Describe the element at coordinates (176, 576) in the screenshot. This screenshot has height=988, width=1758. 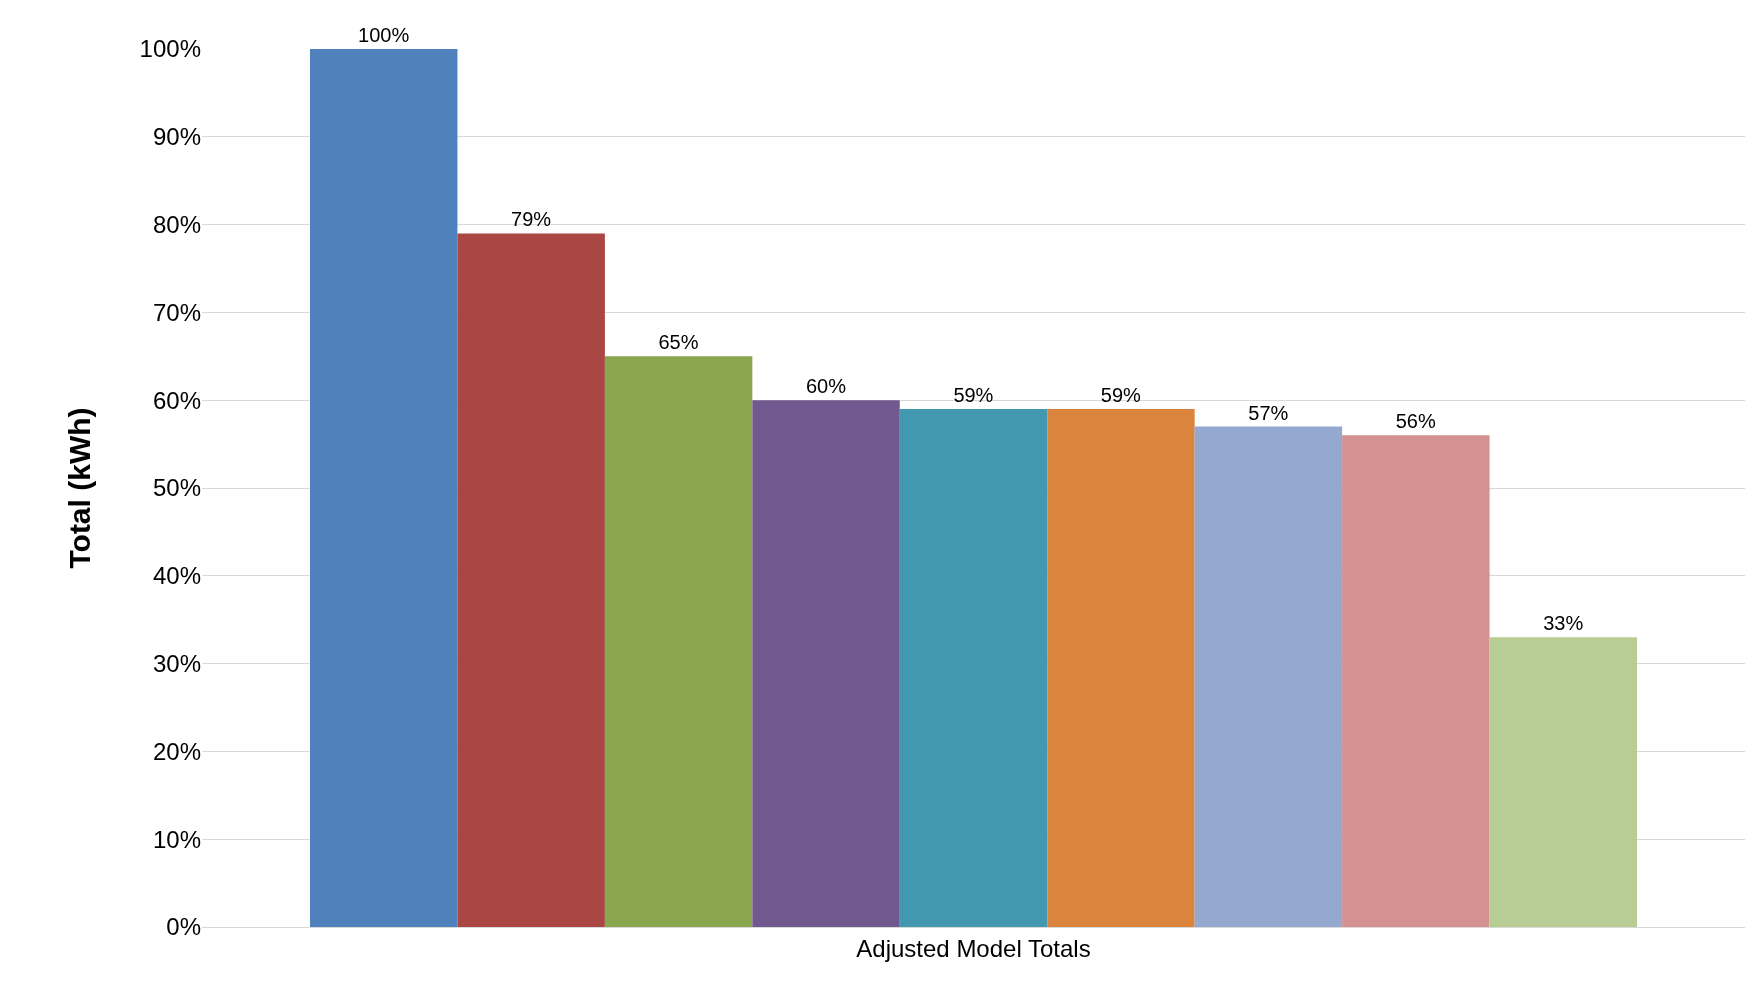
I see `y-tick-label: 40%` at that location.